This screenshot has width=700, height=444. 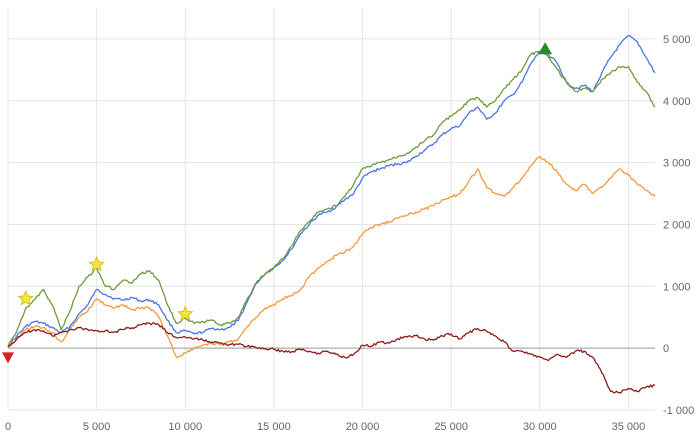 What do you see at coordinates (545, 48) in the screenshot?
I see `triangle-up-marker` at bounding box center [545, 48].